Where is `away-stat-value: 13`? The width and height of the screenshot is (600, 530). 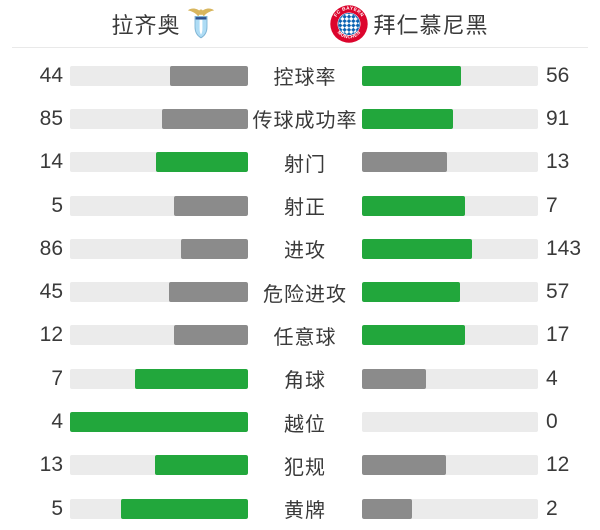
away-stat-value: 13 is located at coordinates (558, 162).